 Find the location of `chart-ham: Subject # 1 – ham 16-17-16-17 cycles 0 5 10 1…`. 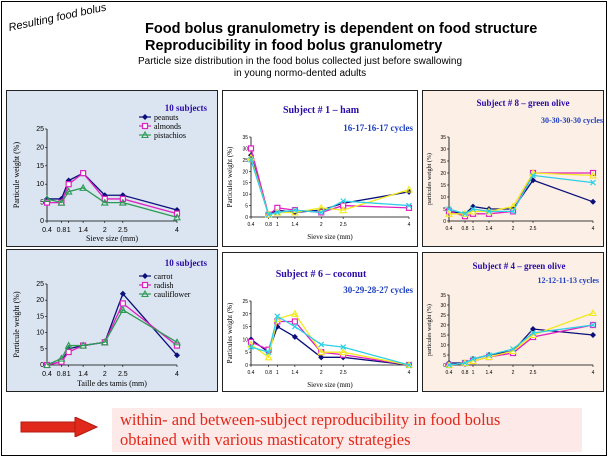

chart-ham: Subject # 1 – ham 16-17-16-17 cycles 0 5 10 1… is located at coordinates (319, 173).